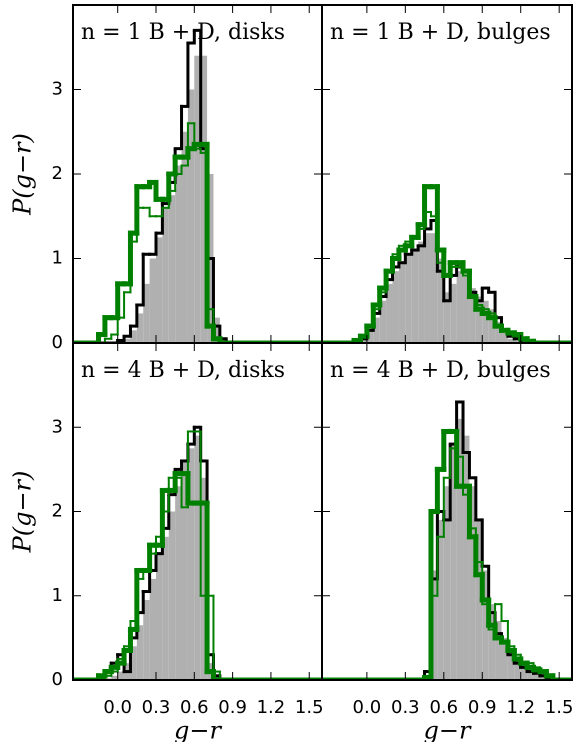 The height and width of the screenshot is (742, 575). Describe the element at coordinates (440, 32) in the screenshot. I see `panel-title: n = 1 B + D, bulges` at that location.